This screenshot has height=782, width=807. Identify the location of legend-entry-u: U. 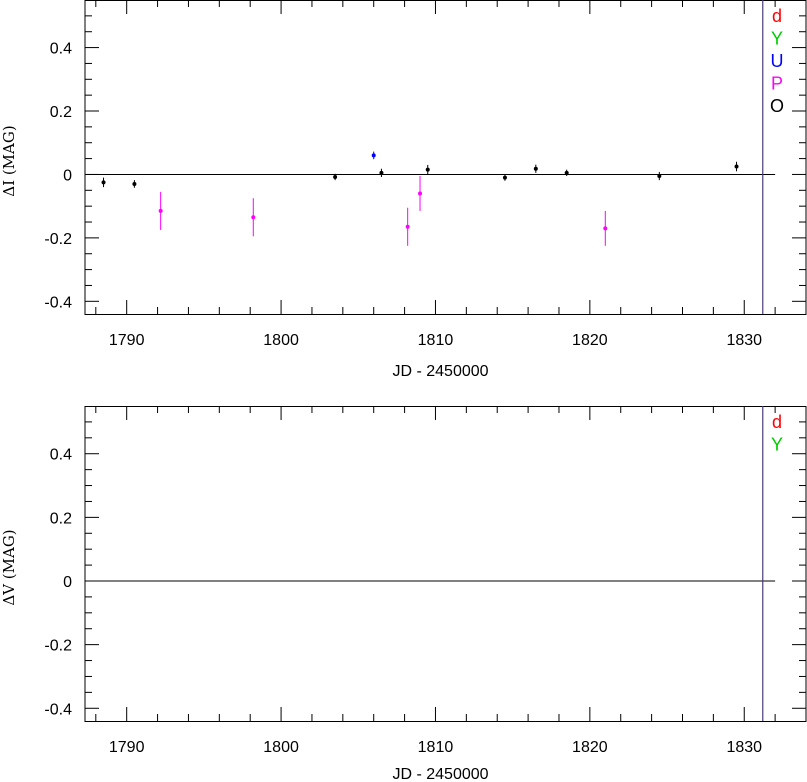
(777, 61).